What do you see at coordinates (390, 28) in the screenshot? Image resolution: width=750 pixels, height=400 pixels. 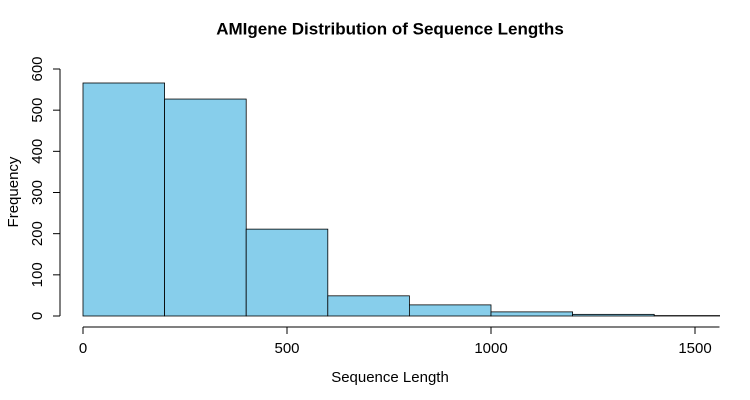 I see `chart-title: AMIgene Distribution of Sequence Lengths` at bounding box center [390, 28].